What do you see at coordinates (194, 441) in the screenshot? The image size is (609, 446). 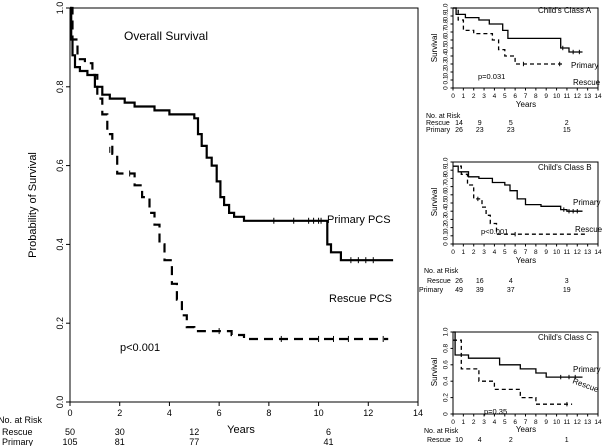 I see `main-at-risk-value: 77` at bounding box center [194, 441].